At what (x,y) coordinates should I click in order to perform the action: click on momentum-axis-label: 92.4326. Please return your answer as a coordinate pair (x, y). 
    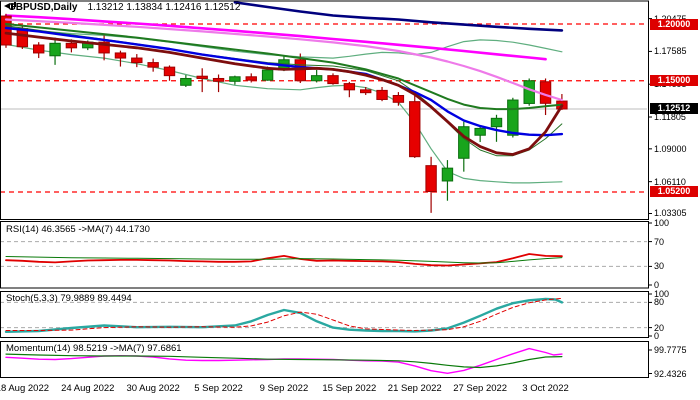
    Looking at the image, I should click on (670, 373).